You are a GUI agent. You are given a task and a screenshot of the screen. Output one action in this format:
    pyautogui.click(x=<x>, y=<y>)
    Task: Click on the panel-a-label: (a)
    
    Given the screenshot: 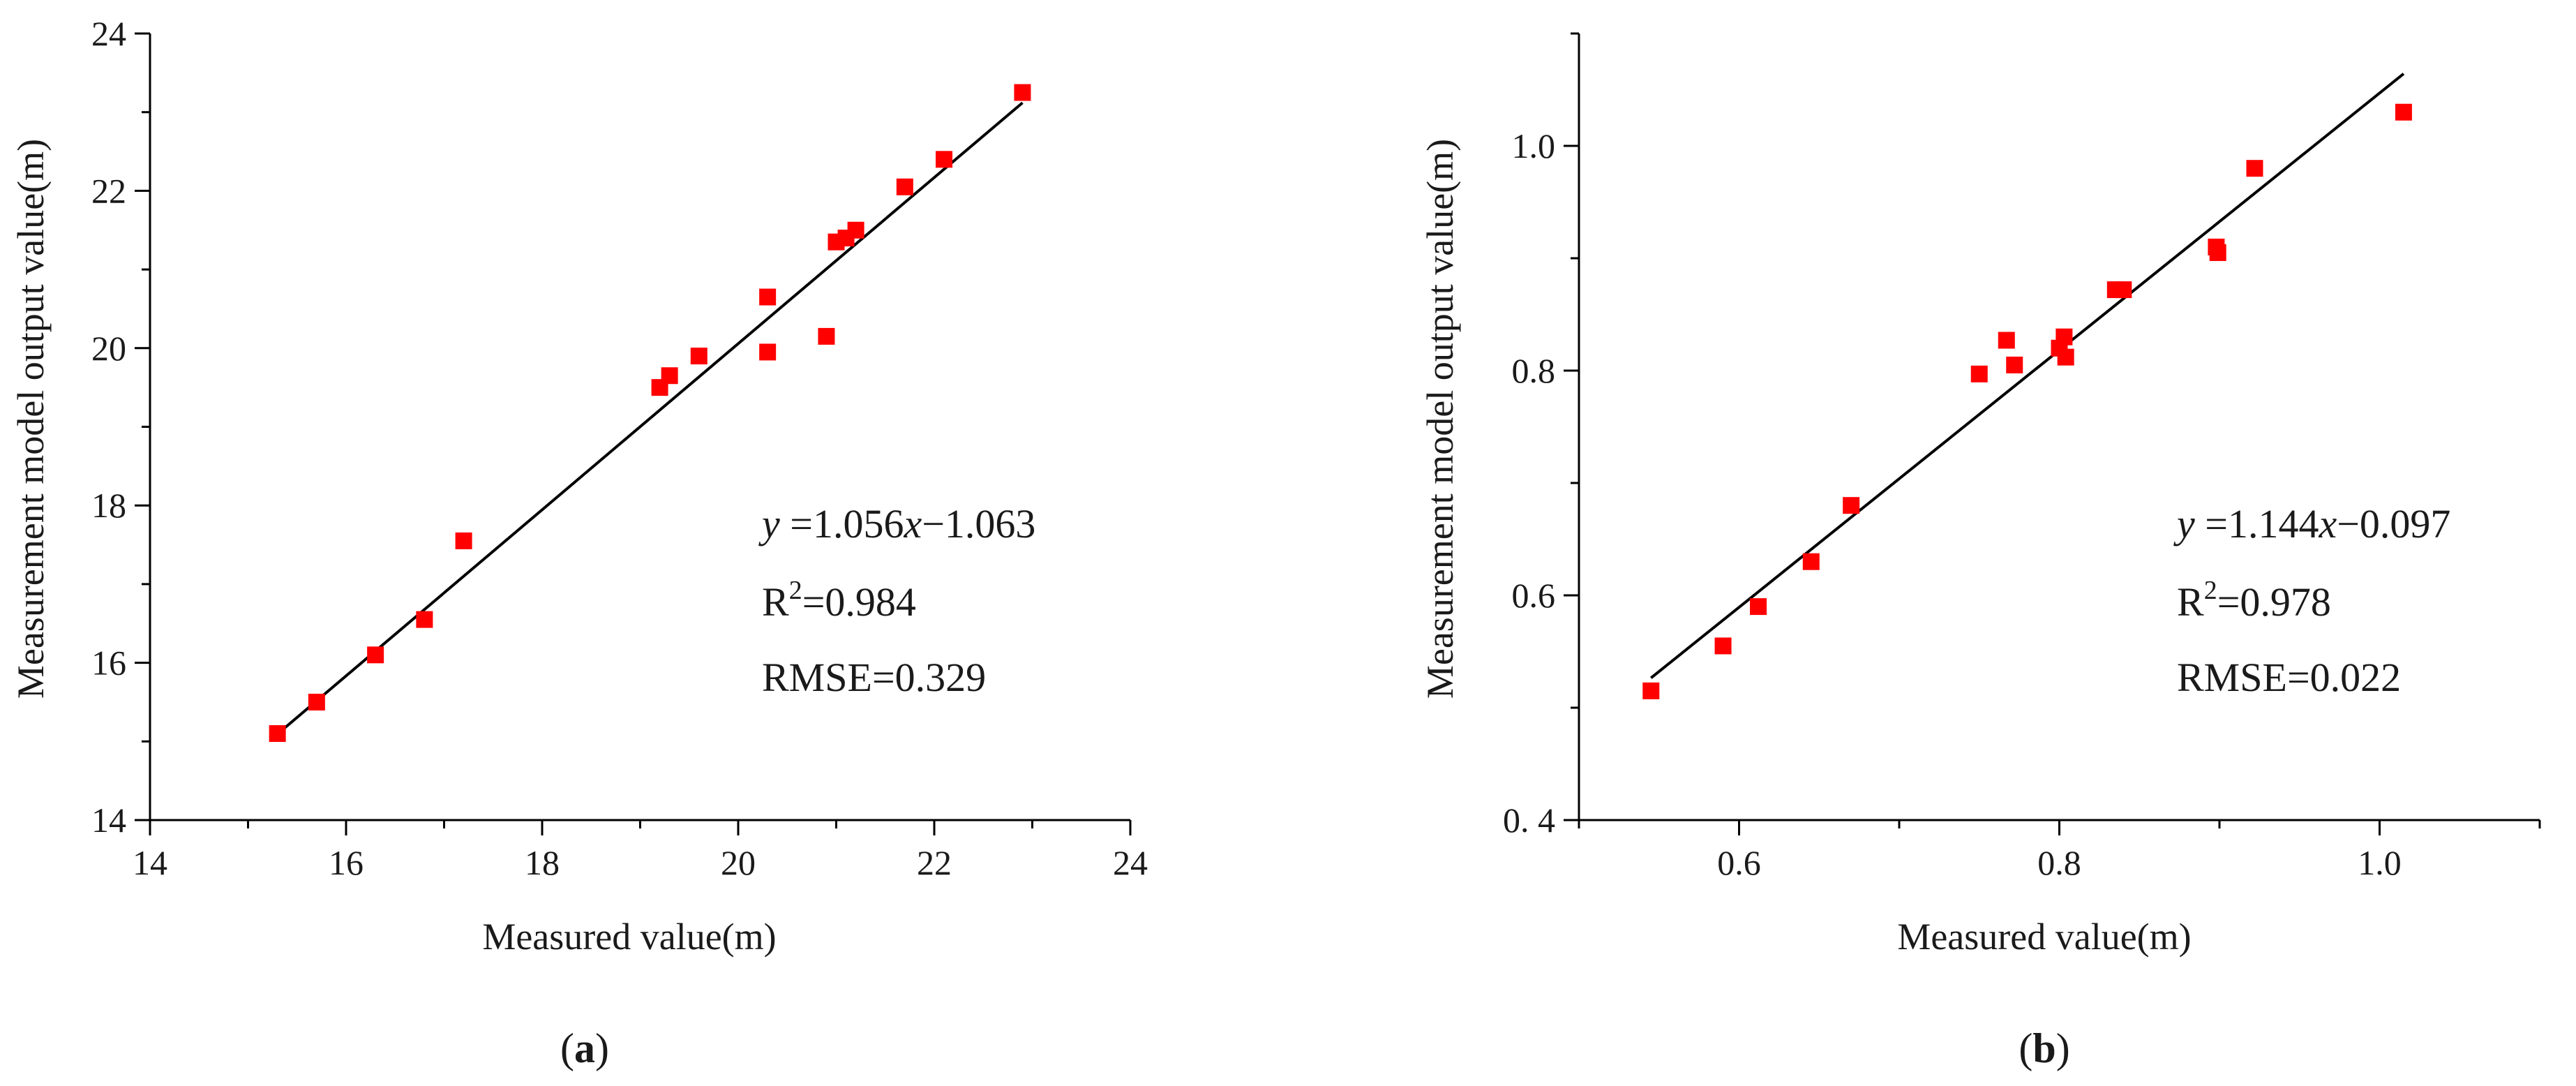 What is the action you would take?
    pyautogui.click(x=584, y=1048)
    